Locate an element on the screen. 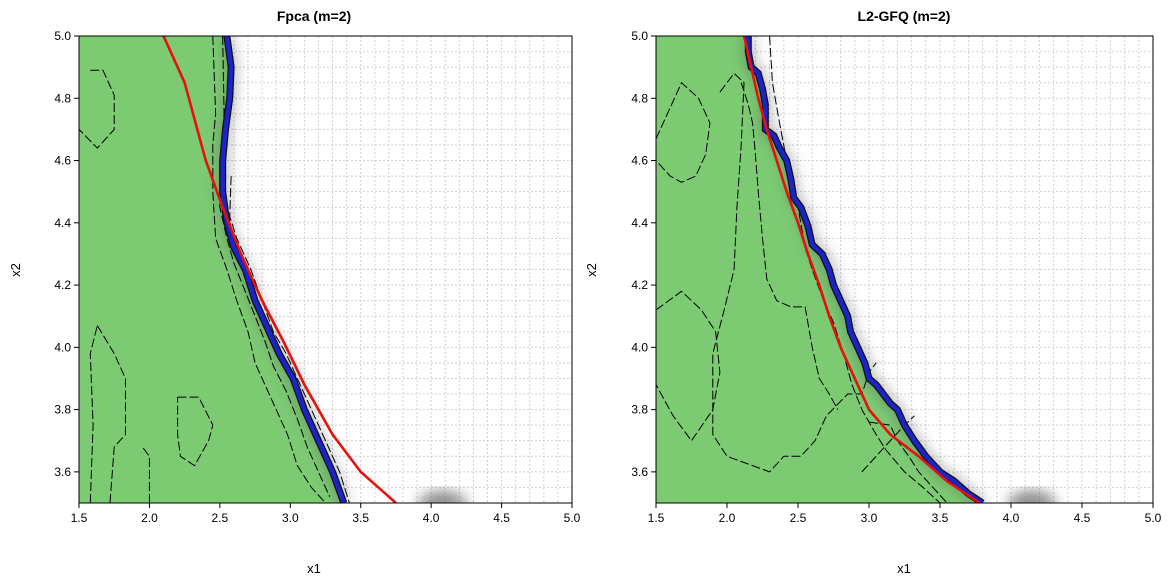 Image resolution: width=1169 pixels, height=580 pixels. estimated-boundary is located at coordinates (283, 269).